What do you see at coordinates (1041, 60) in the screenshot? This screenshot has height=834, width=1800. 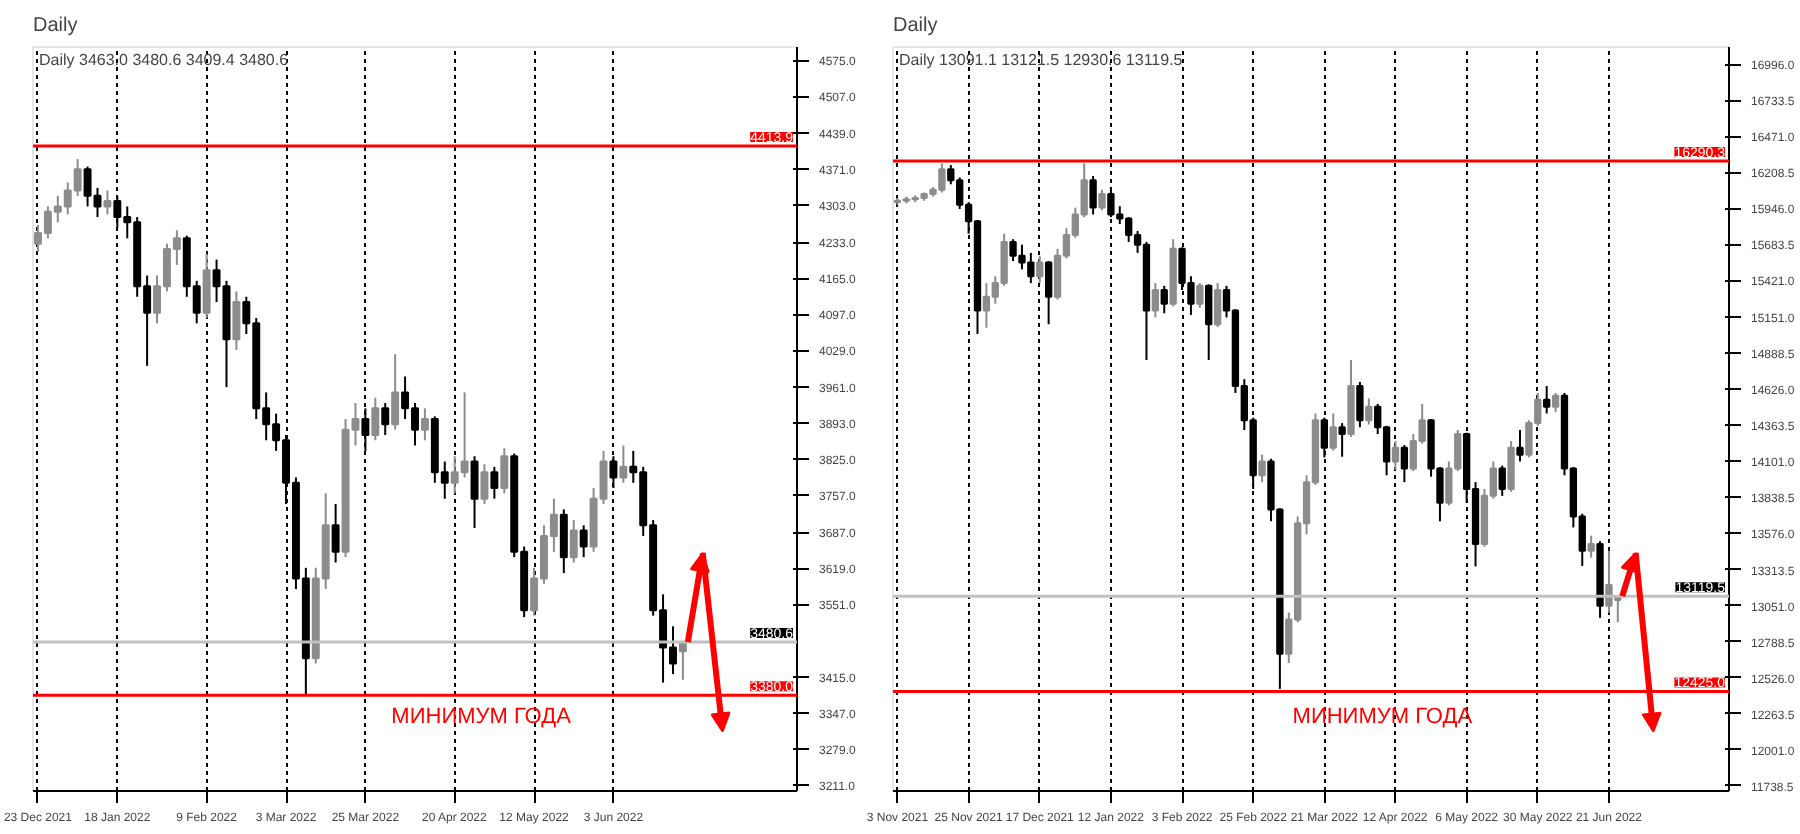 I see `chart-subtitle: Daily 13091.1 13121.5 12930.6 13119.5` at bounding box center [1041, 60].